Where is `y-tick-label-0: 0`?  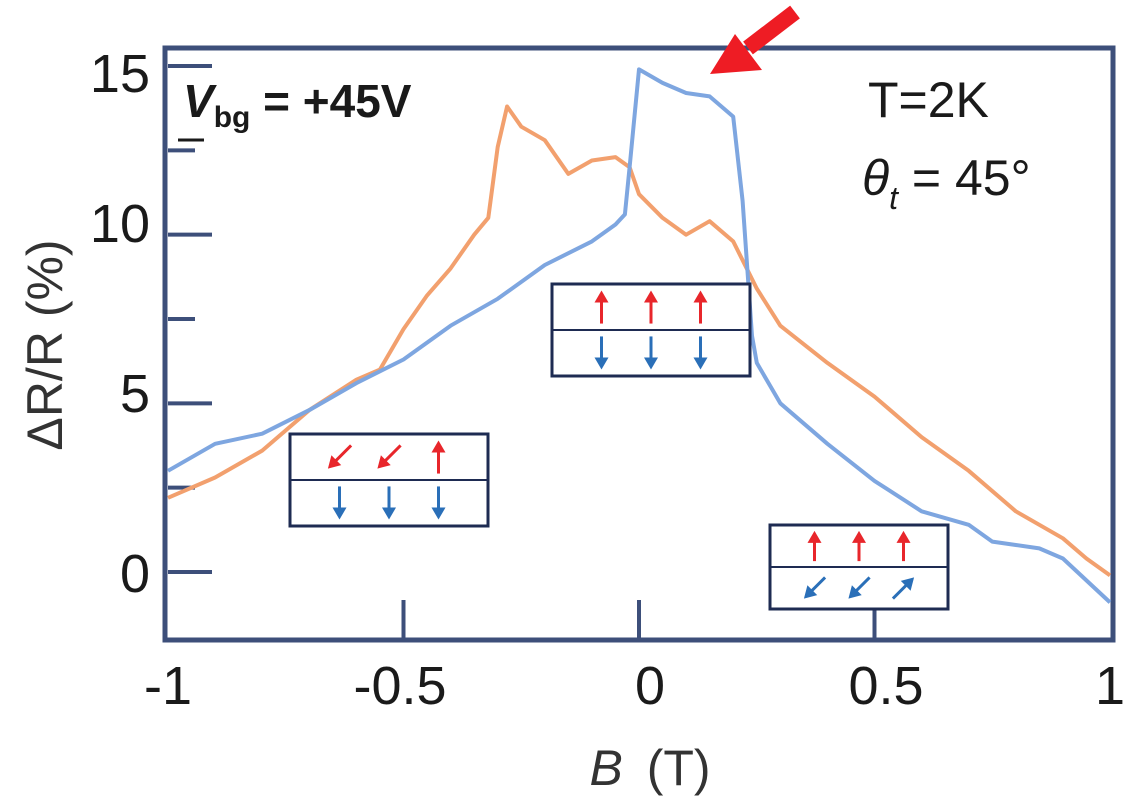 y-tick-label-0: 0 is located at coordinates (135, 574).